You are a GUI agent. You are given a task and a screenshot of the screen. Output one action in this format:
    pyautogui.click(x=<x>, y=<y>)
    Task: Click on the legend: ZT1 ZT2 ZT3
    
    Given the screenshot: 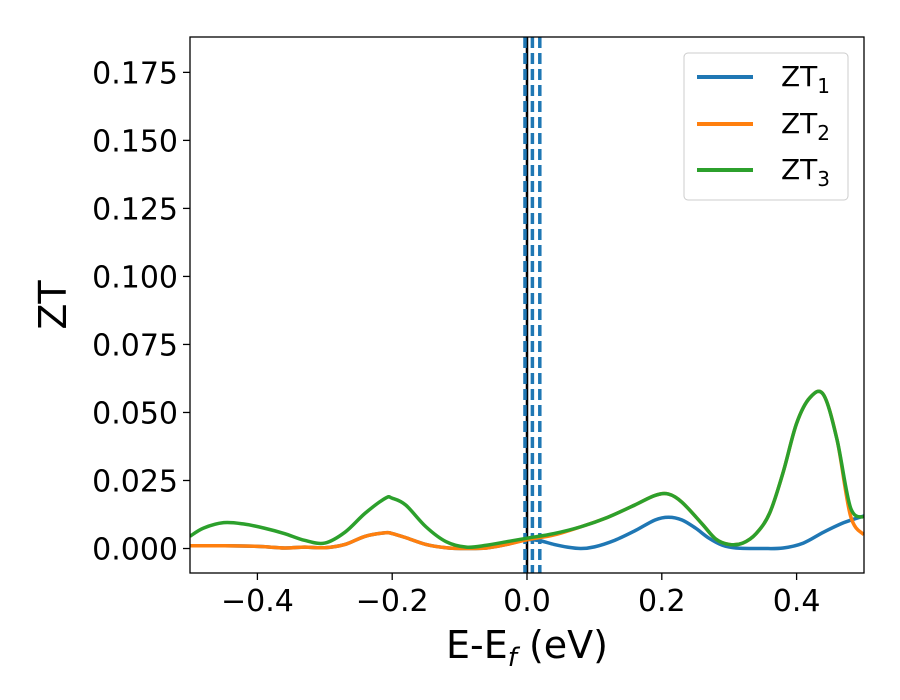 What is the action you would take?
    pyautogui.click(x=766, y=126)
    